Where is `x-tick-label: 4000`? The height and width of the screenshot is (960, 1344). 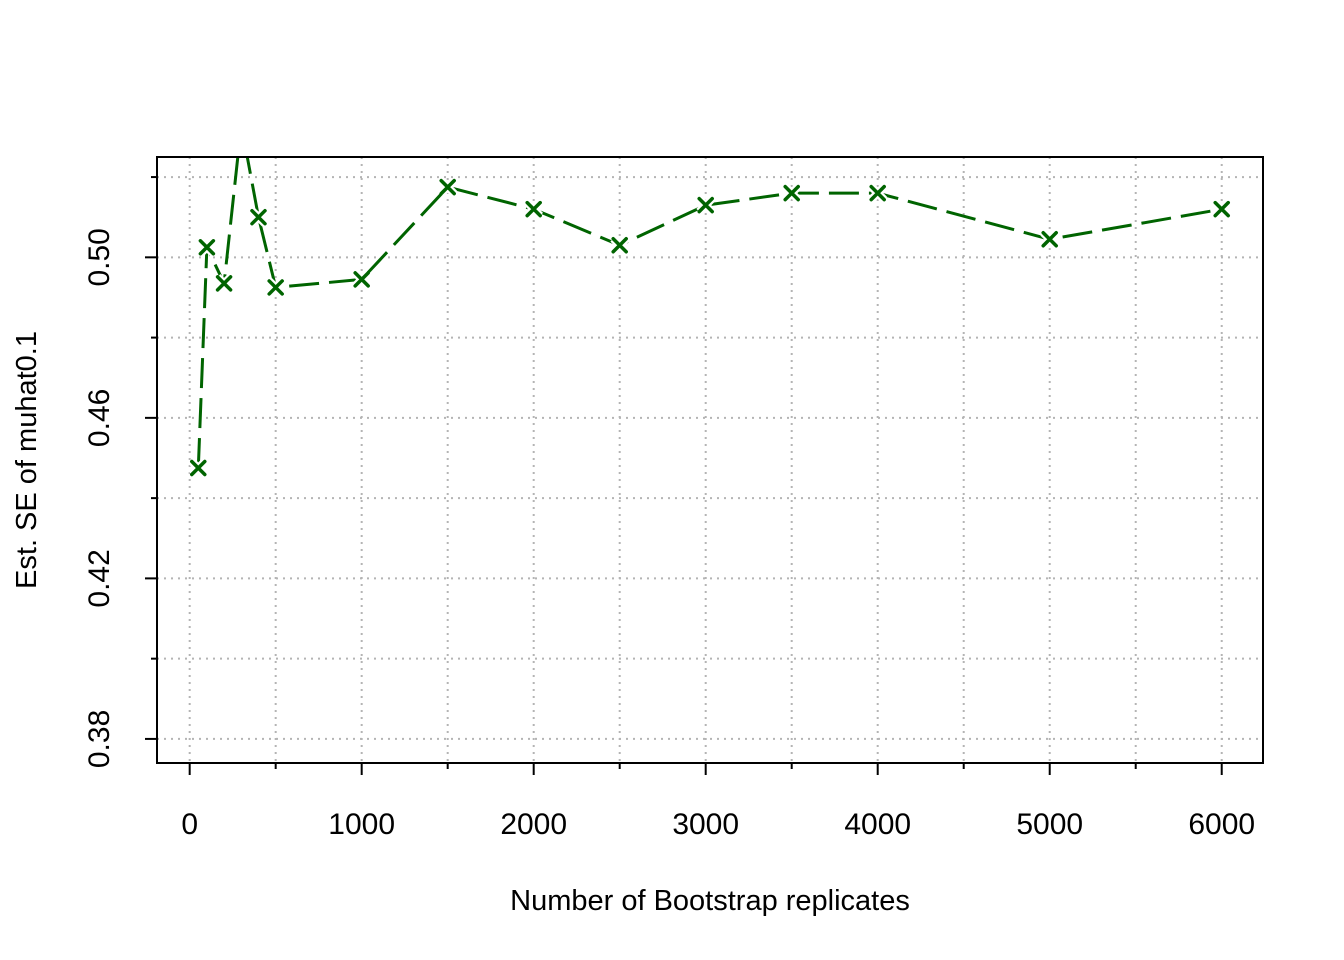
x-tick-label: 4000 is located at coordinates (877, 824).